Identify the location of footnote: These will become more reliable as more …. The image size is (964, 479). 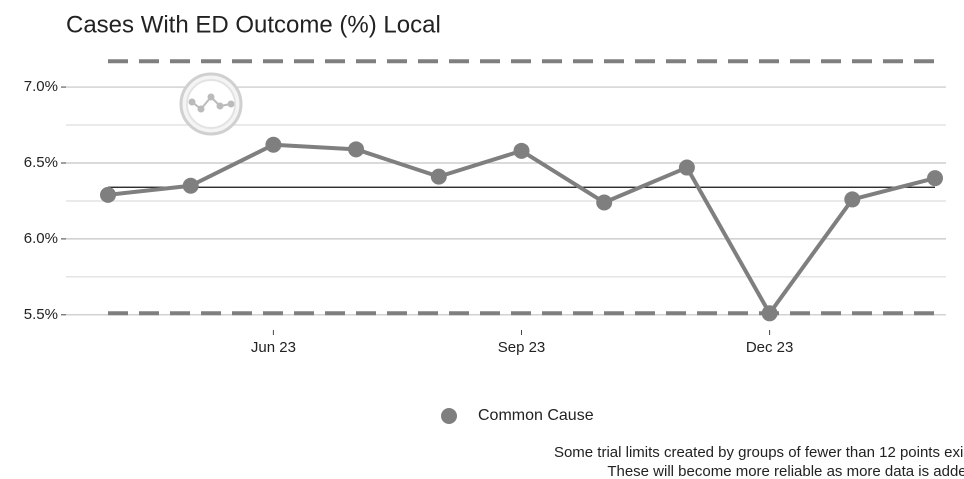
(785, 471).